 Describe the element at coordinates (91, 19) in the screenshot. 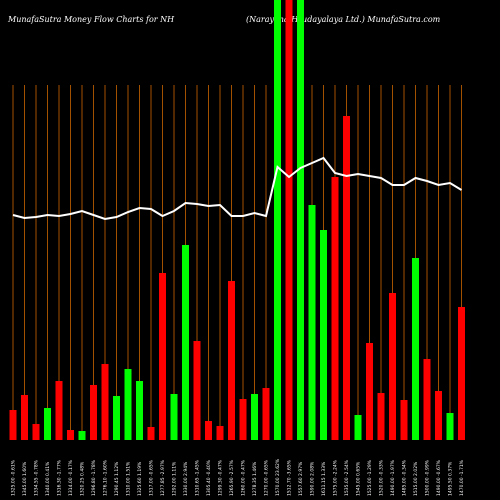

I see `chart-title: MunafaSutra Money Flow Charts for NH` at that location.